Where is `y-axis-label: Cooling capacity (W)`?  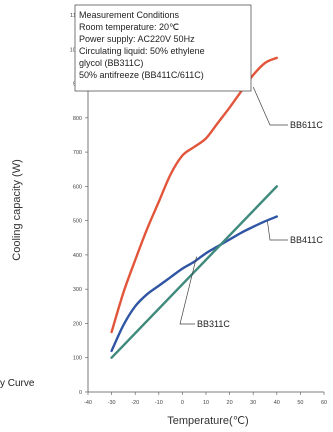
y-axis-label: Cooling capacity (W) is located at coordinates (17, 209).